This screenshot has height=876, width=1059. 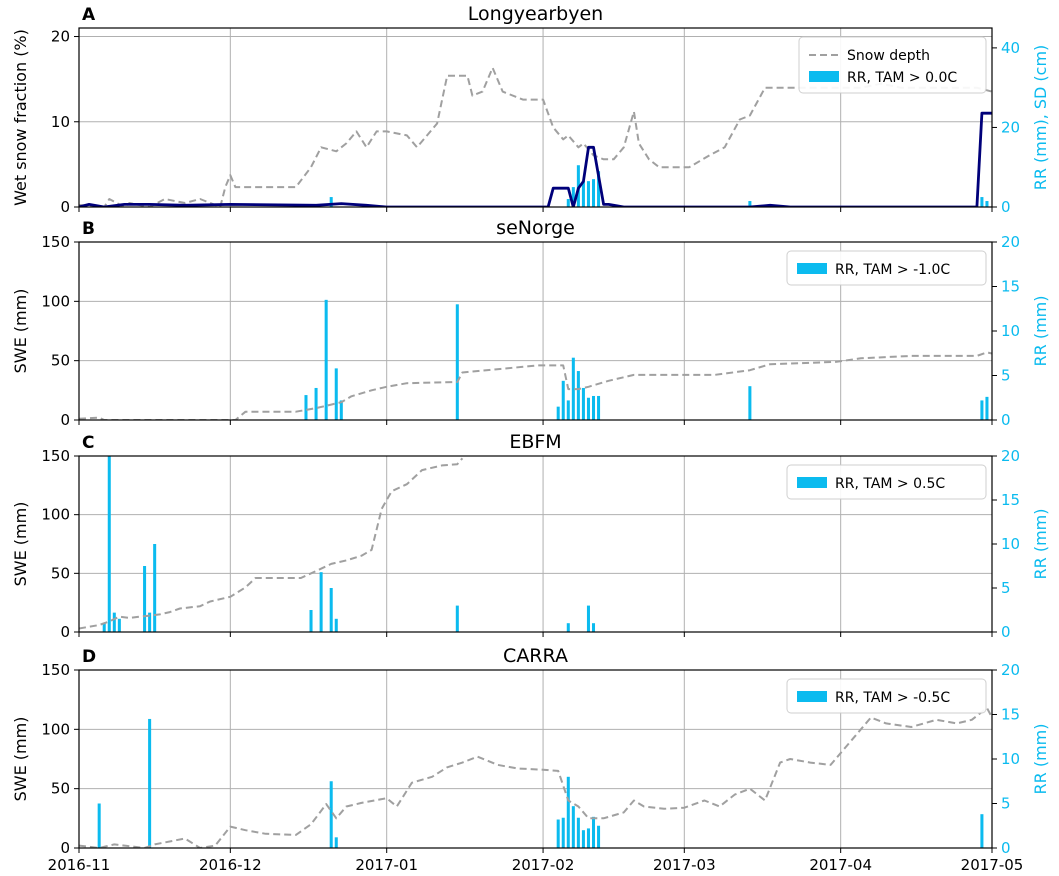 What do you see at coordinates (1040, 118) in the screenshot?
I see `y2-axis-label: RR (mm), SD (cm)` at bounding box center [1040, 118].